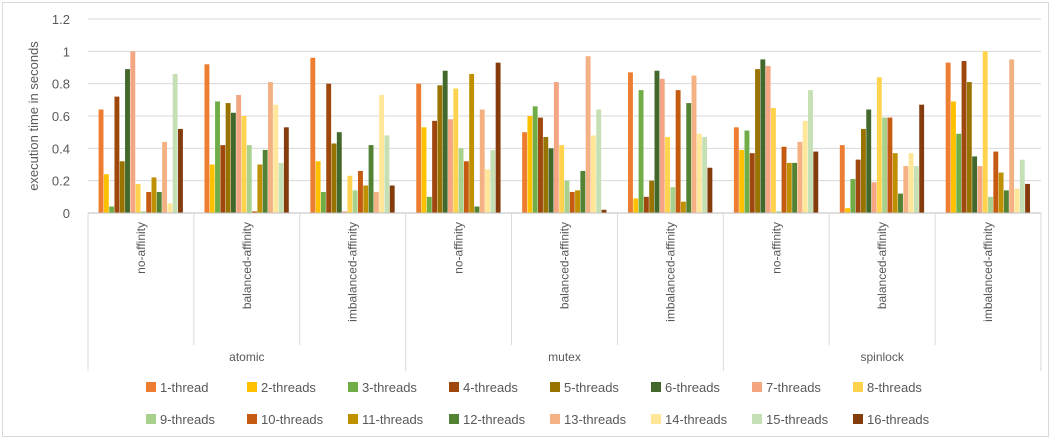 The image size is (1053, 441). I want to click on legend-label: 6-threads, so click(692, 387).